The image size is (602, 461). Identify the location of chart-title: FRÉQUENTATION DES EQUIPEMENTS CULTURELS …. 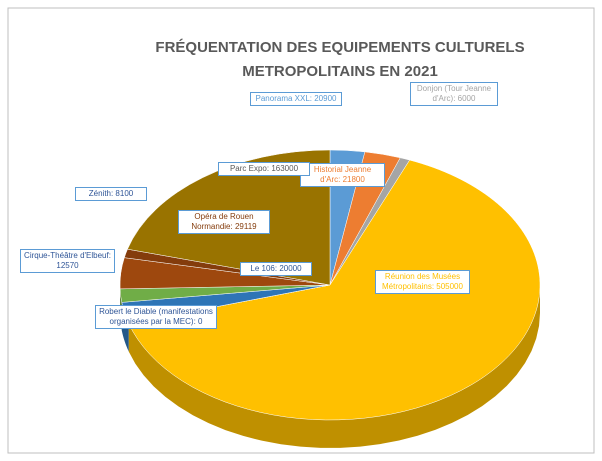
(340, 59).